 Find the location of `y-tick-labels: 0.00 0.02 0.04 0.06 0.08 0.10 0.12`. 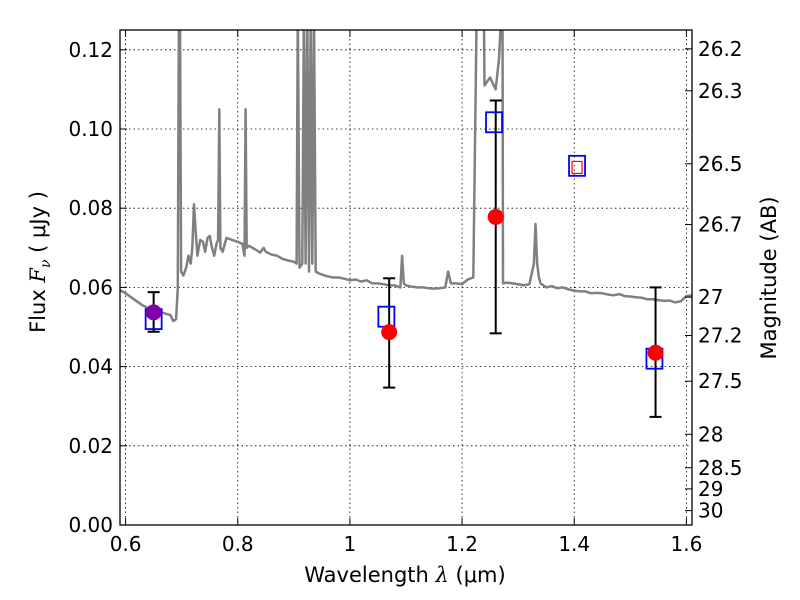

y-tick-labels: 0.00 0.02 0.04 0.06 0.08 0.10 0.12 is located at coordinates (90, 287).